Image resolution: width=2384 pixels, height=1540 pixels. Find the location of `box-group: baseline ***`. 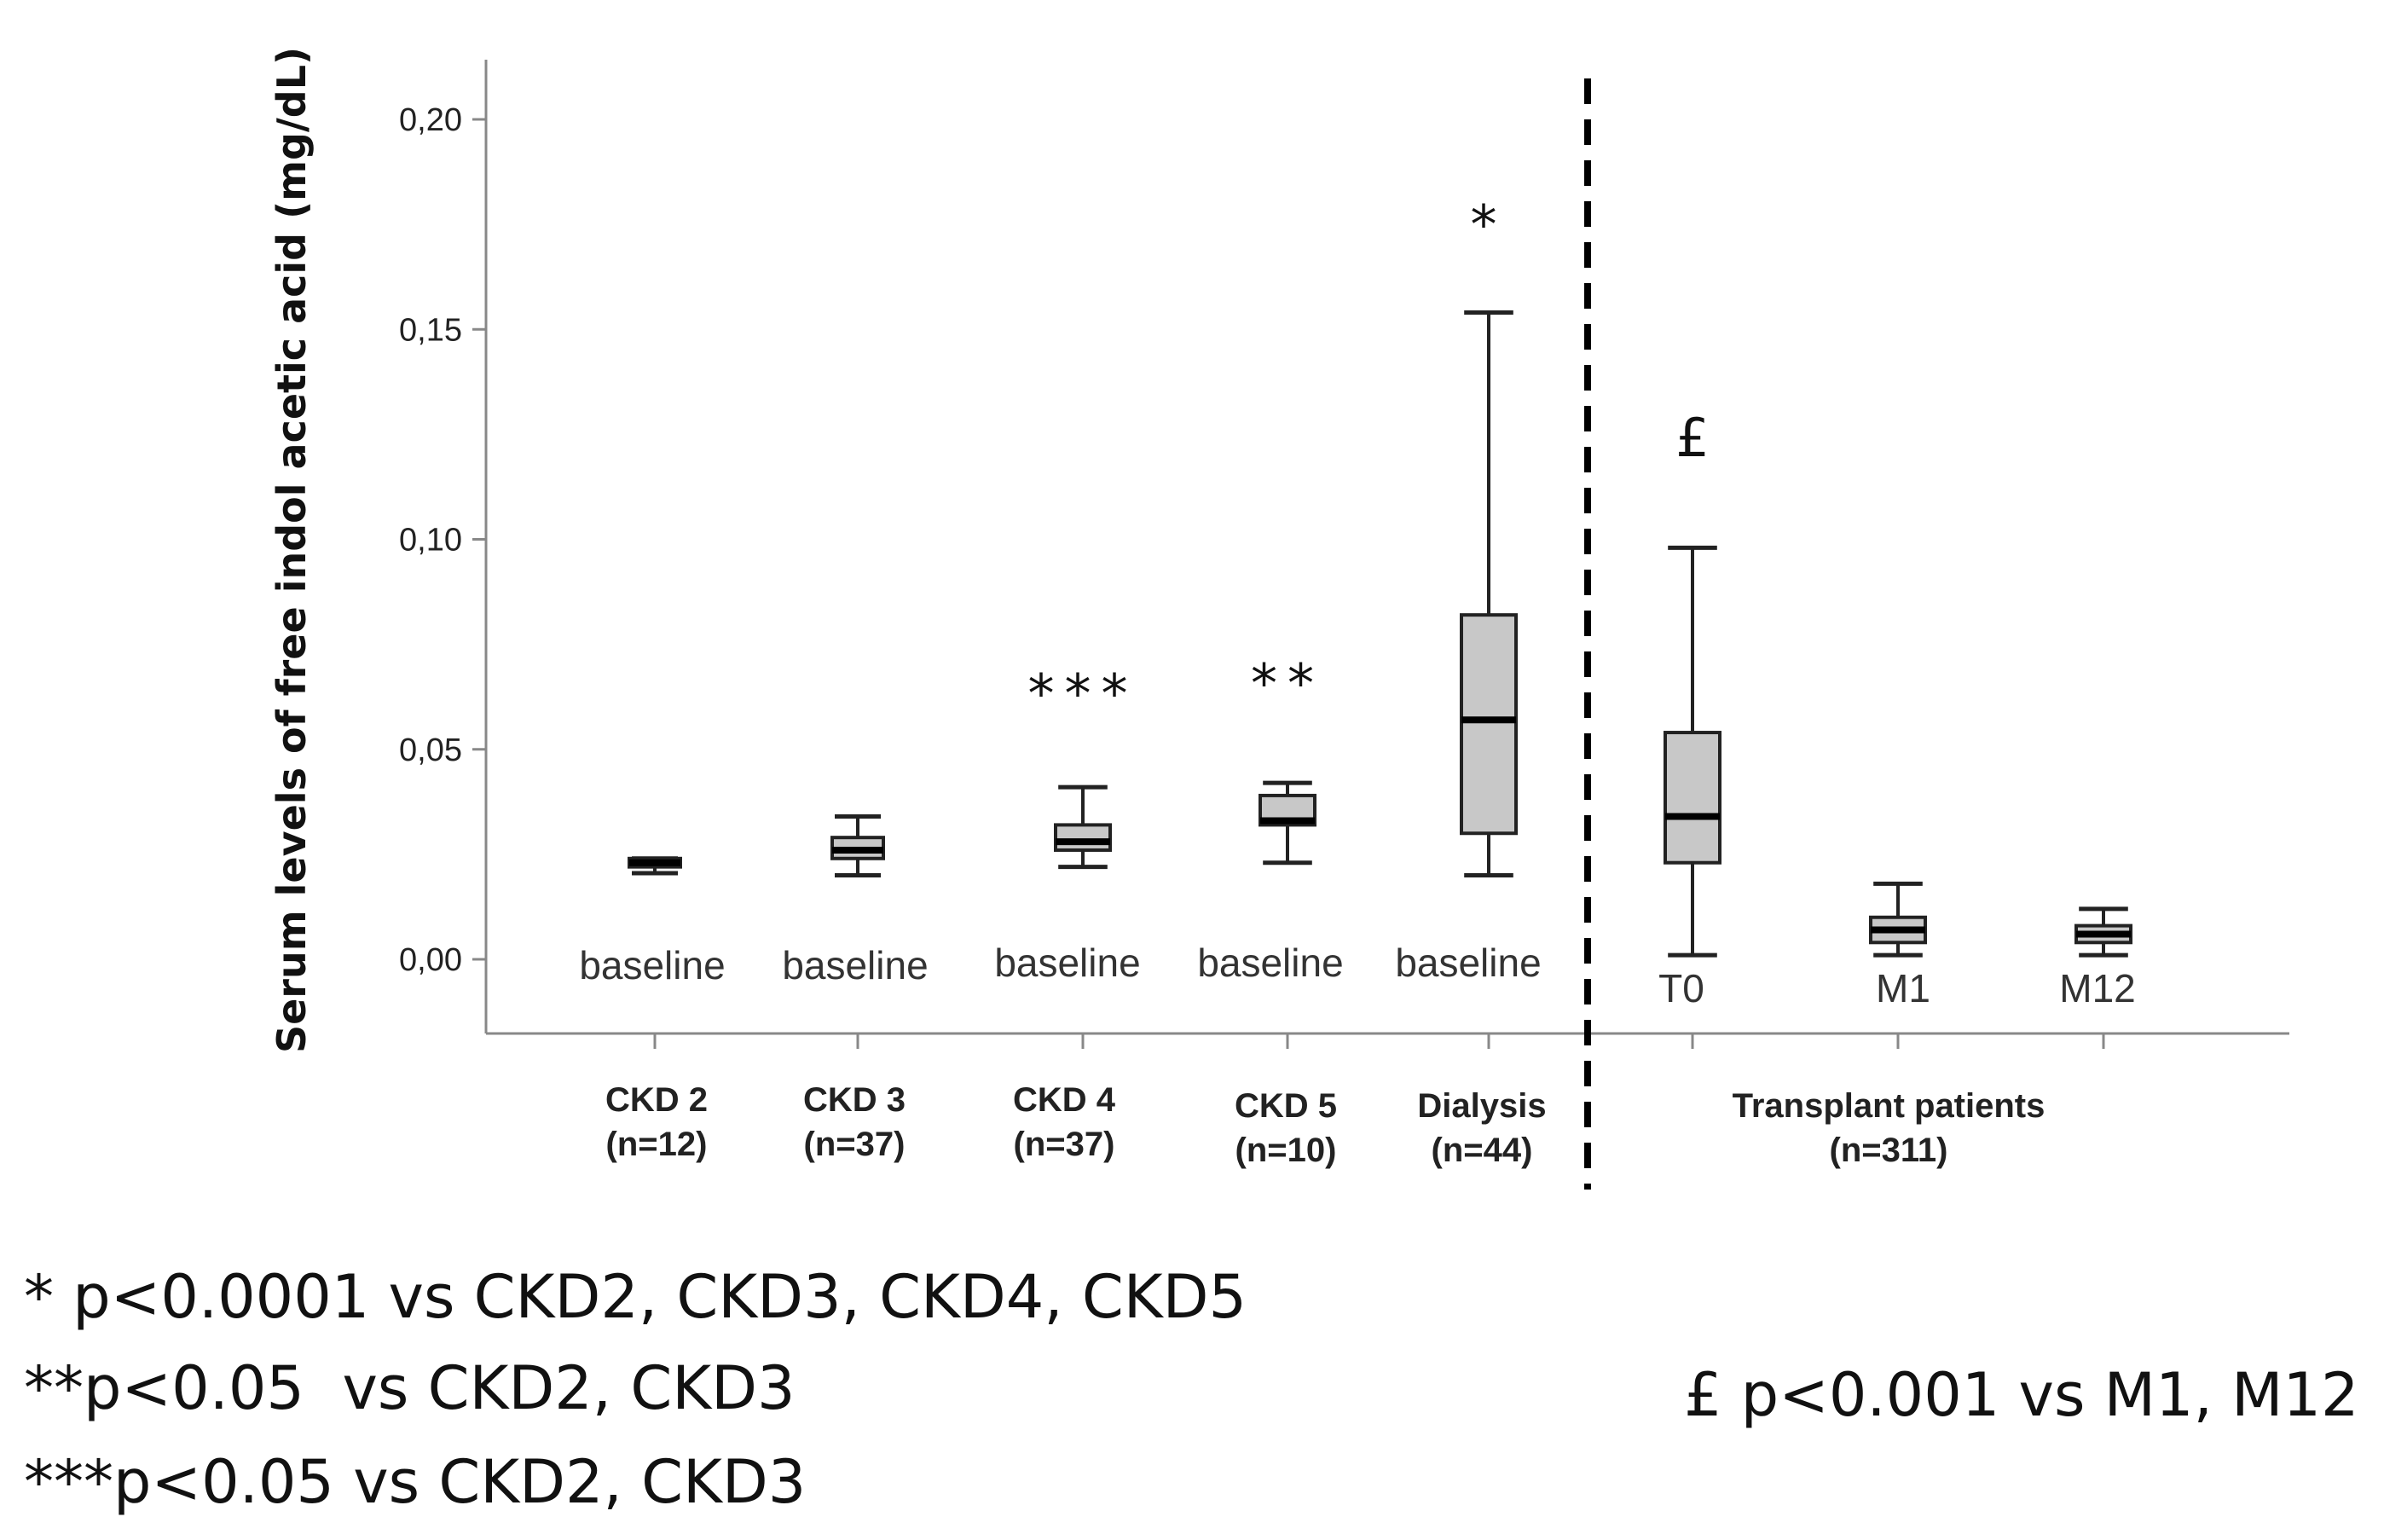

box-group: baseline *** is located at coordinates (1067, 856).